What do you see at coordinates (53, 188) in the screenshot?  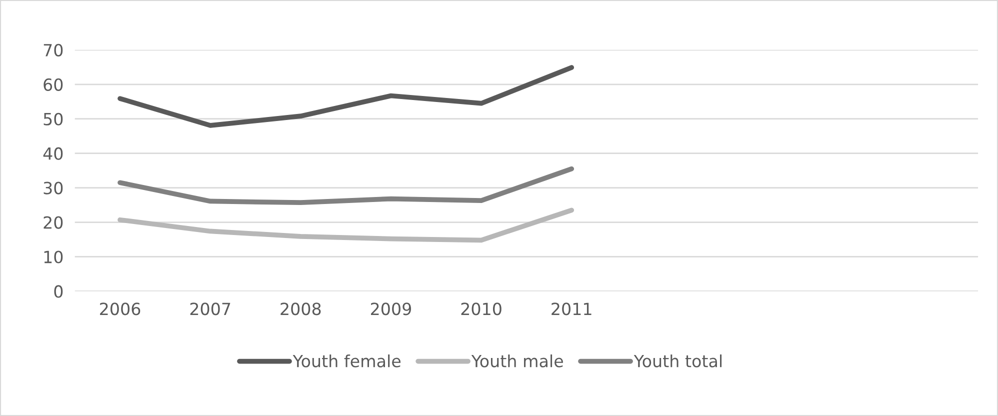 I see `y-tick-label: 30` at bounding box center [53, 188].